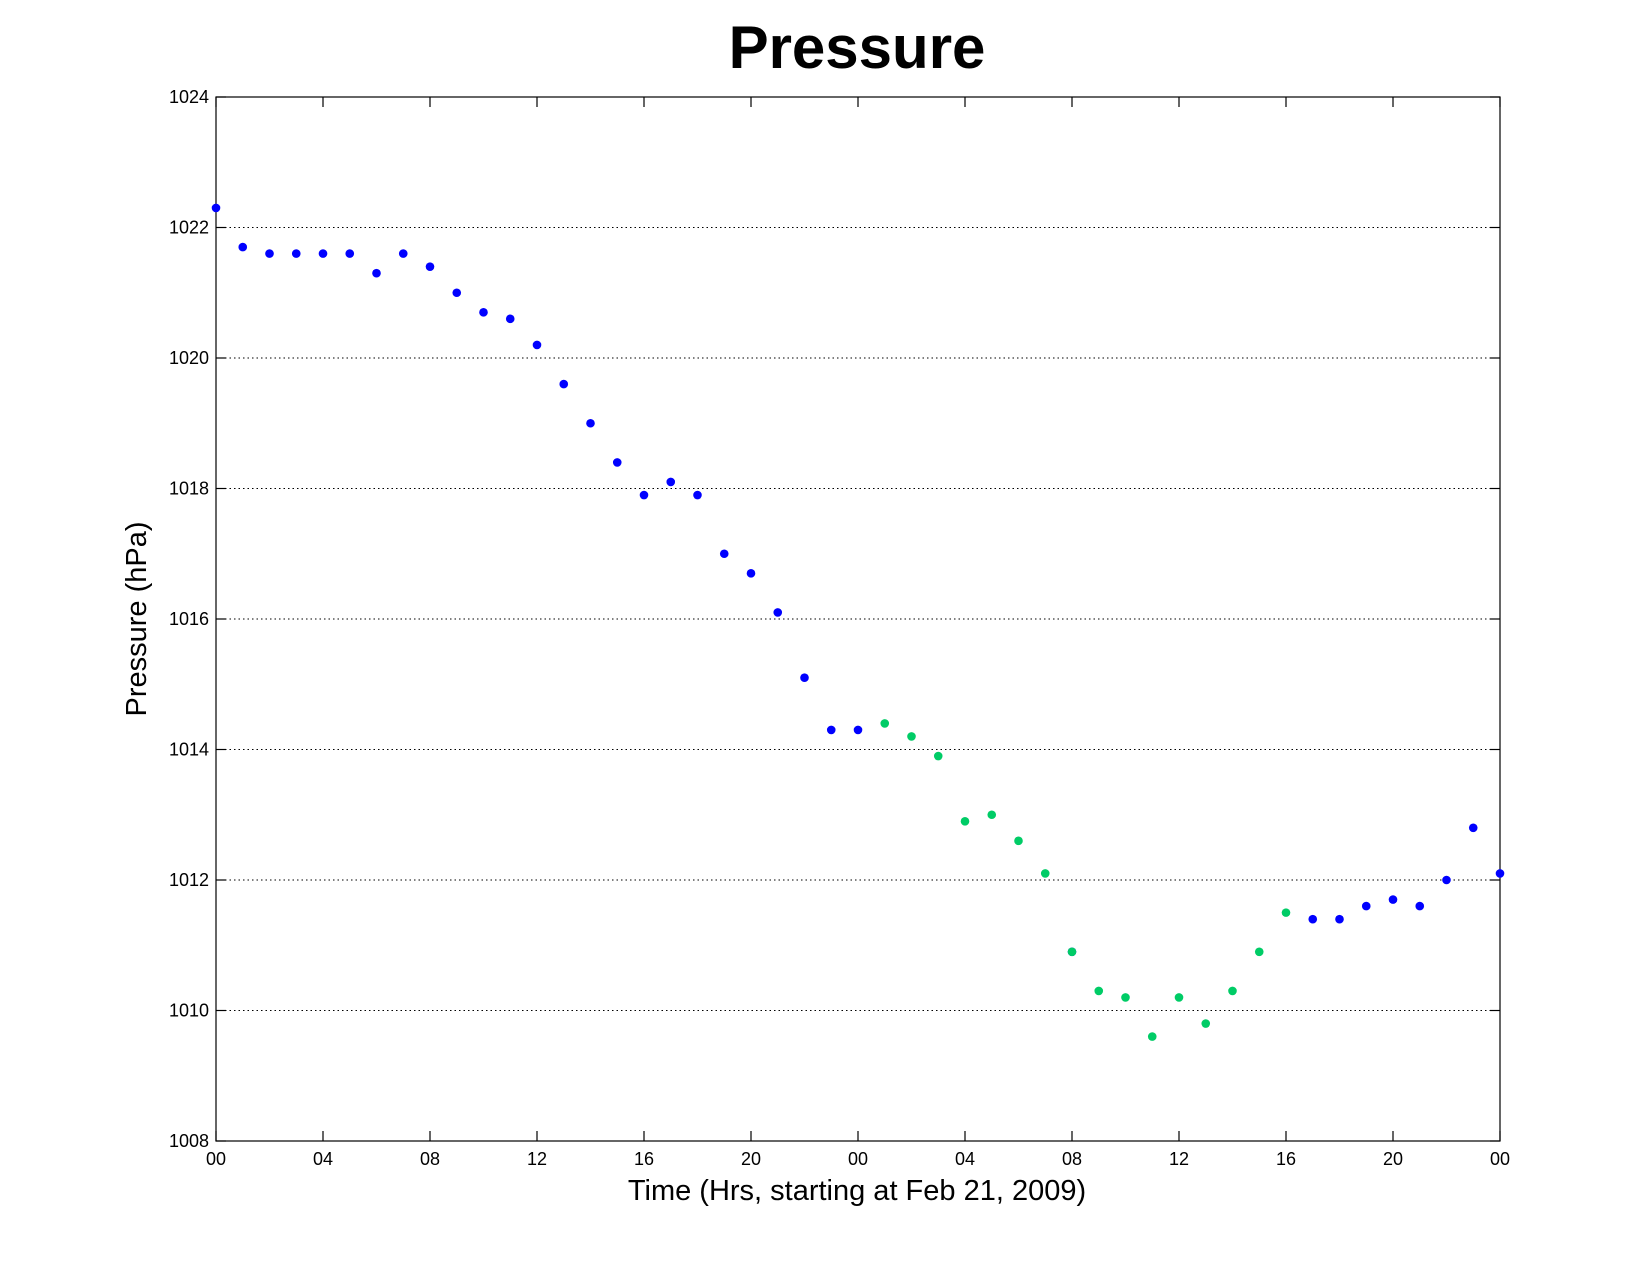 The image size is (1650, 1275). I want to click on y-tick-label: 1016, so click(189, 619).